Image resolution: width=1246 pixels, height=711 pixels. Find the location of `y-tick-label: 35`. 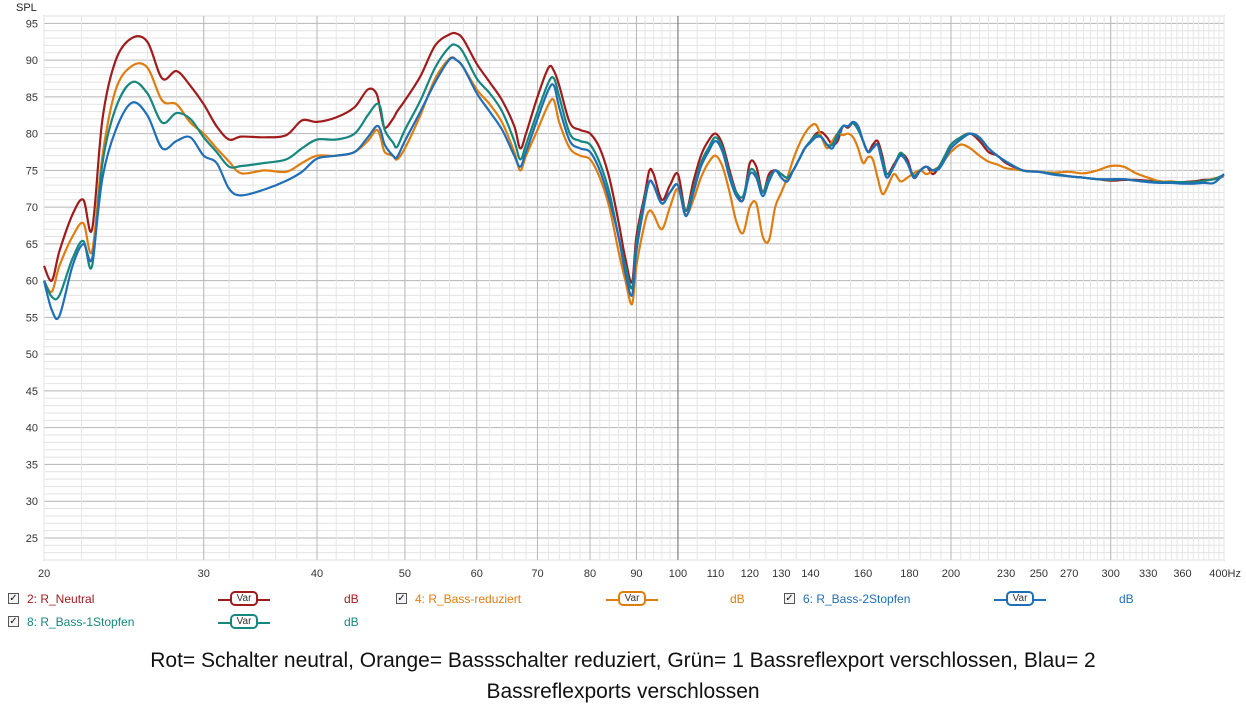

y-tick-label: 35 is located at coordinates (32, 465).